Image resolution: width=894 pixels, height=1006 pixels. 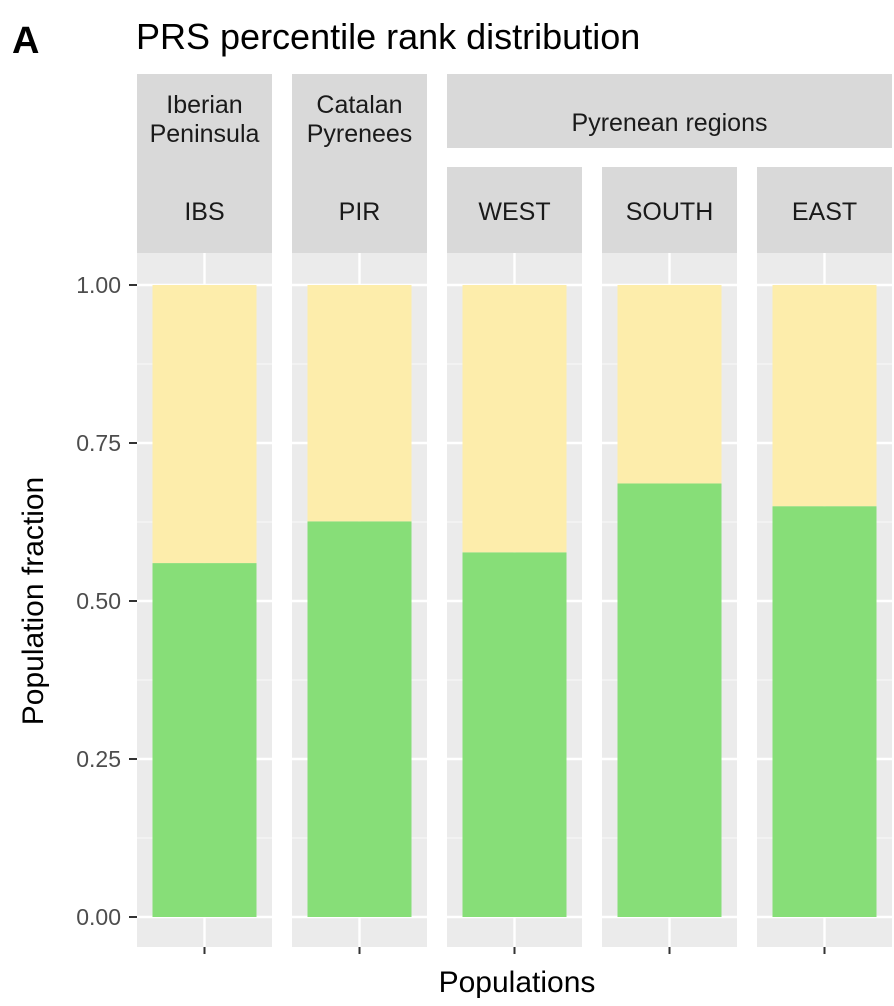 What do you see at coordinates (670, 123) in the screenshot?
I see `facet-group-label: Pyrenean regions` at bounding box center [670, 123].